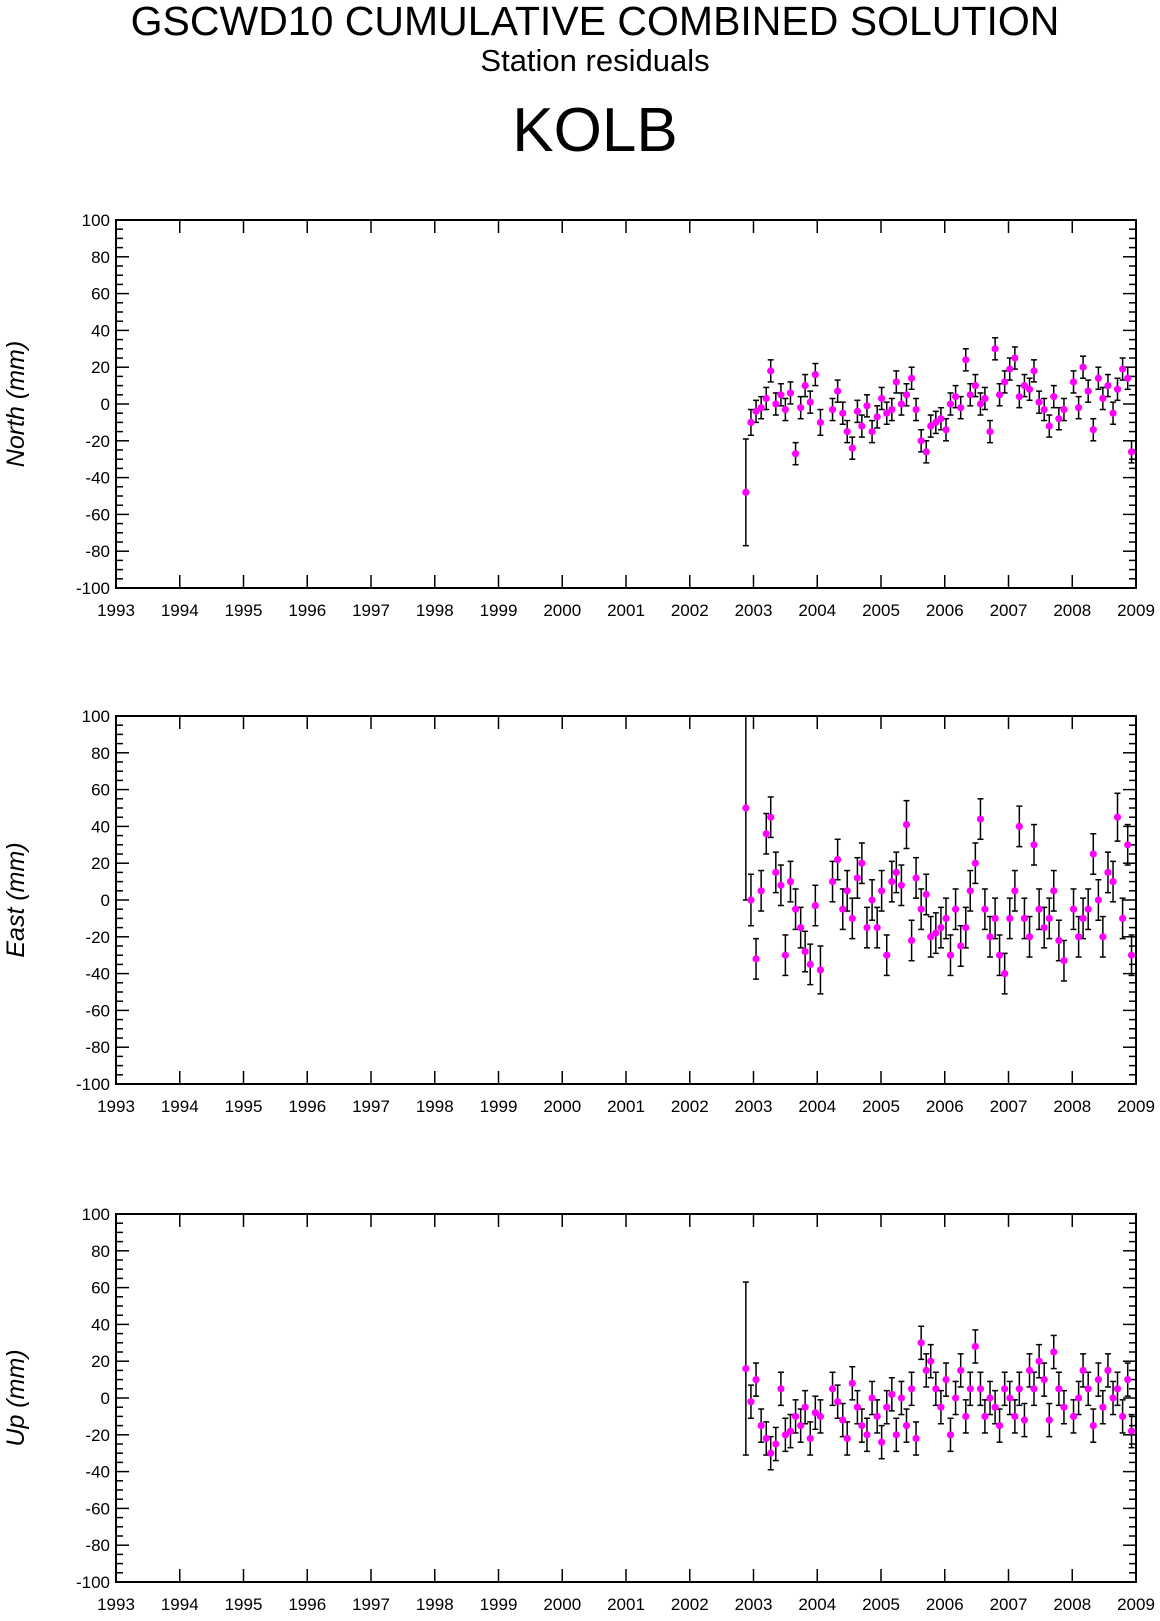 The height and width of the screenshot is (1621, 1160). I want to click on north-x-tick-label: 1998, so click(435, 610).